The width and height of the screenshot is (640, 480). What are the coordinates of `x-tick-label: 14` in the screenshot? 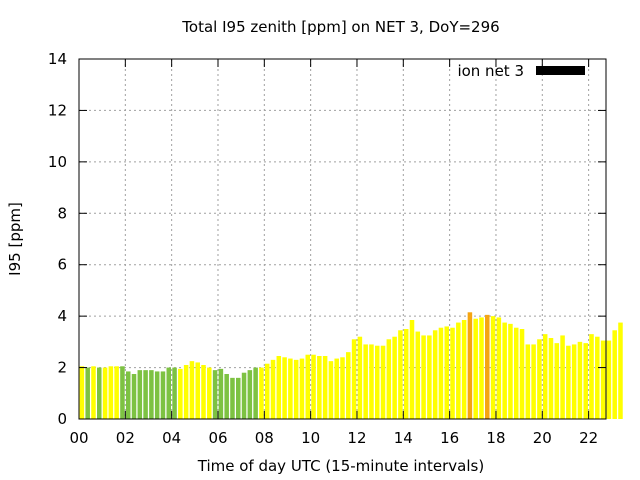 It's located at (403, 438).